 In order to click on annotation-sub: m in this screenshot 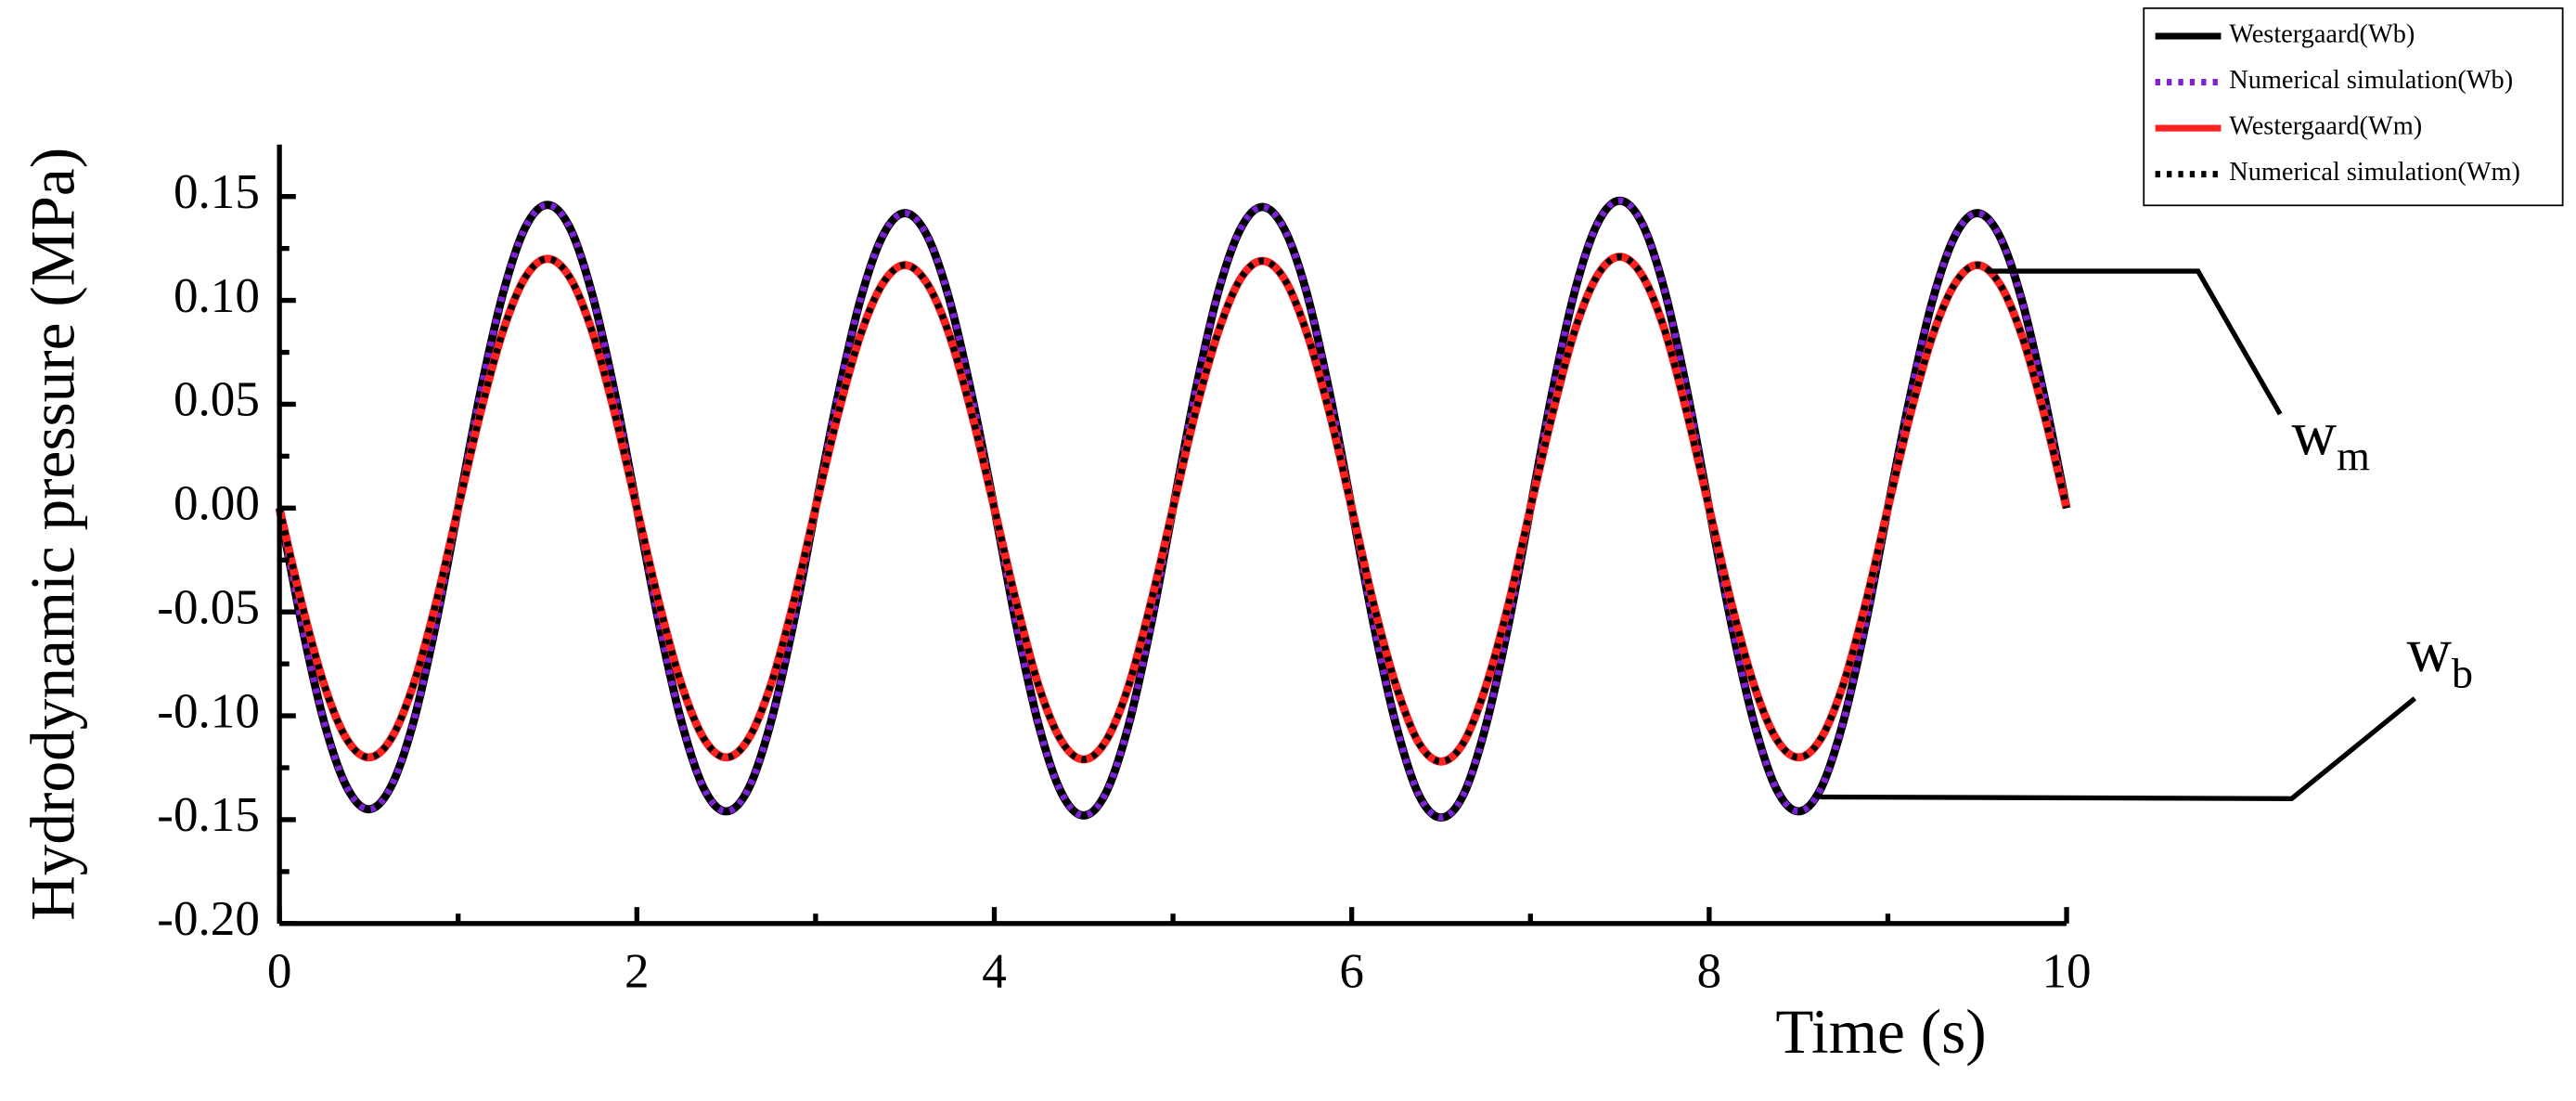, I will do `click(2353, 455)`.